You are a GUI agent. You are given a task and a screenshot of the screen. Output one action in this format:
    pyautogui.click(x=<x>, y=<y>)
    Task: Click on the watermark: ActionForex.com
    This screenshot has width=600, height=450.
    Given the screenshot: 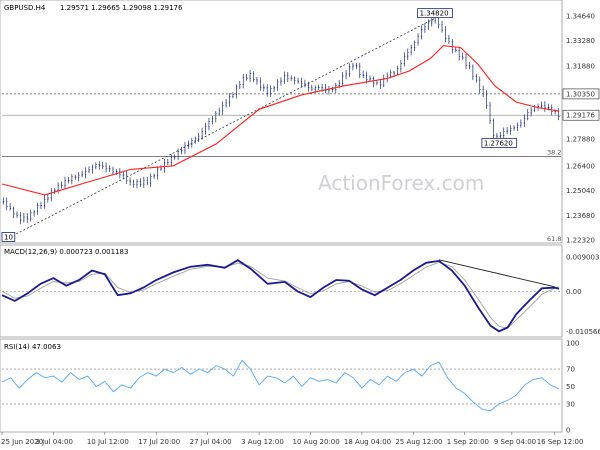 What is the action you would take?
    pyautogui.click(x=401, y=183)
    